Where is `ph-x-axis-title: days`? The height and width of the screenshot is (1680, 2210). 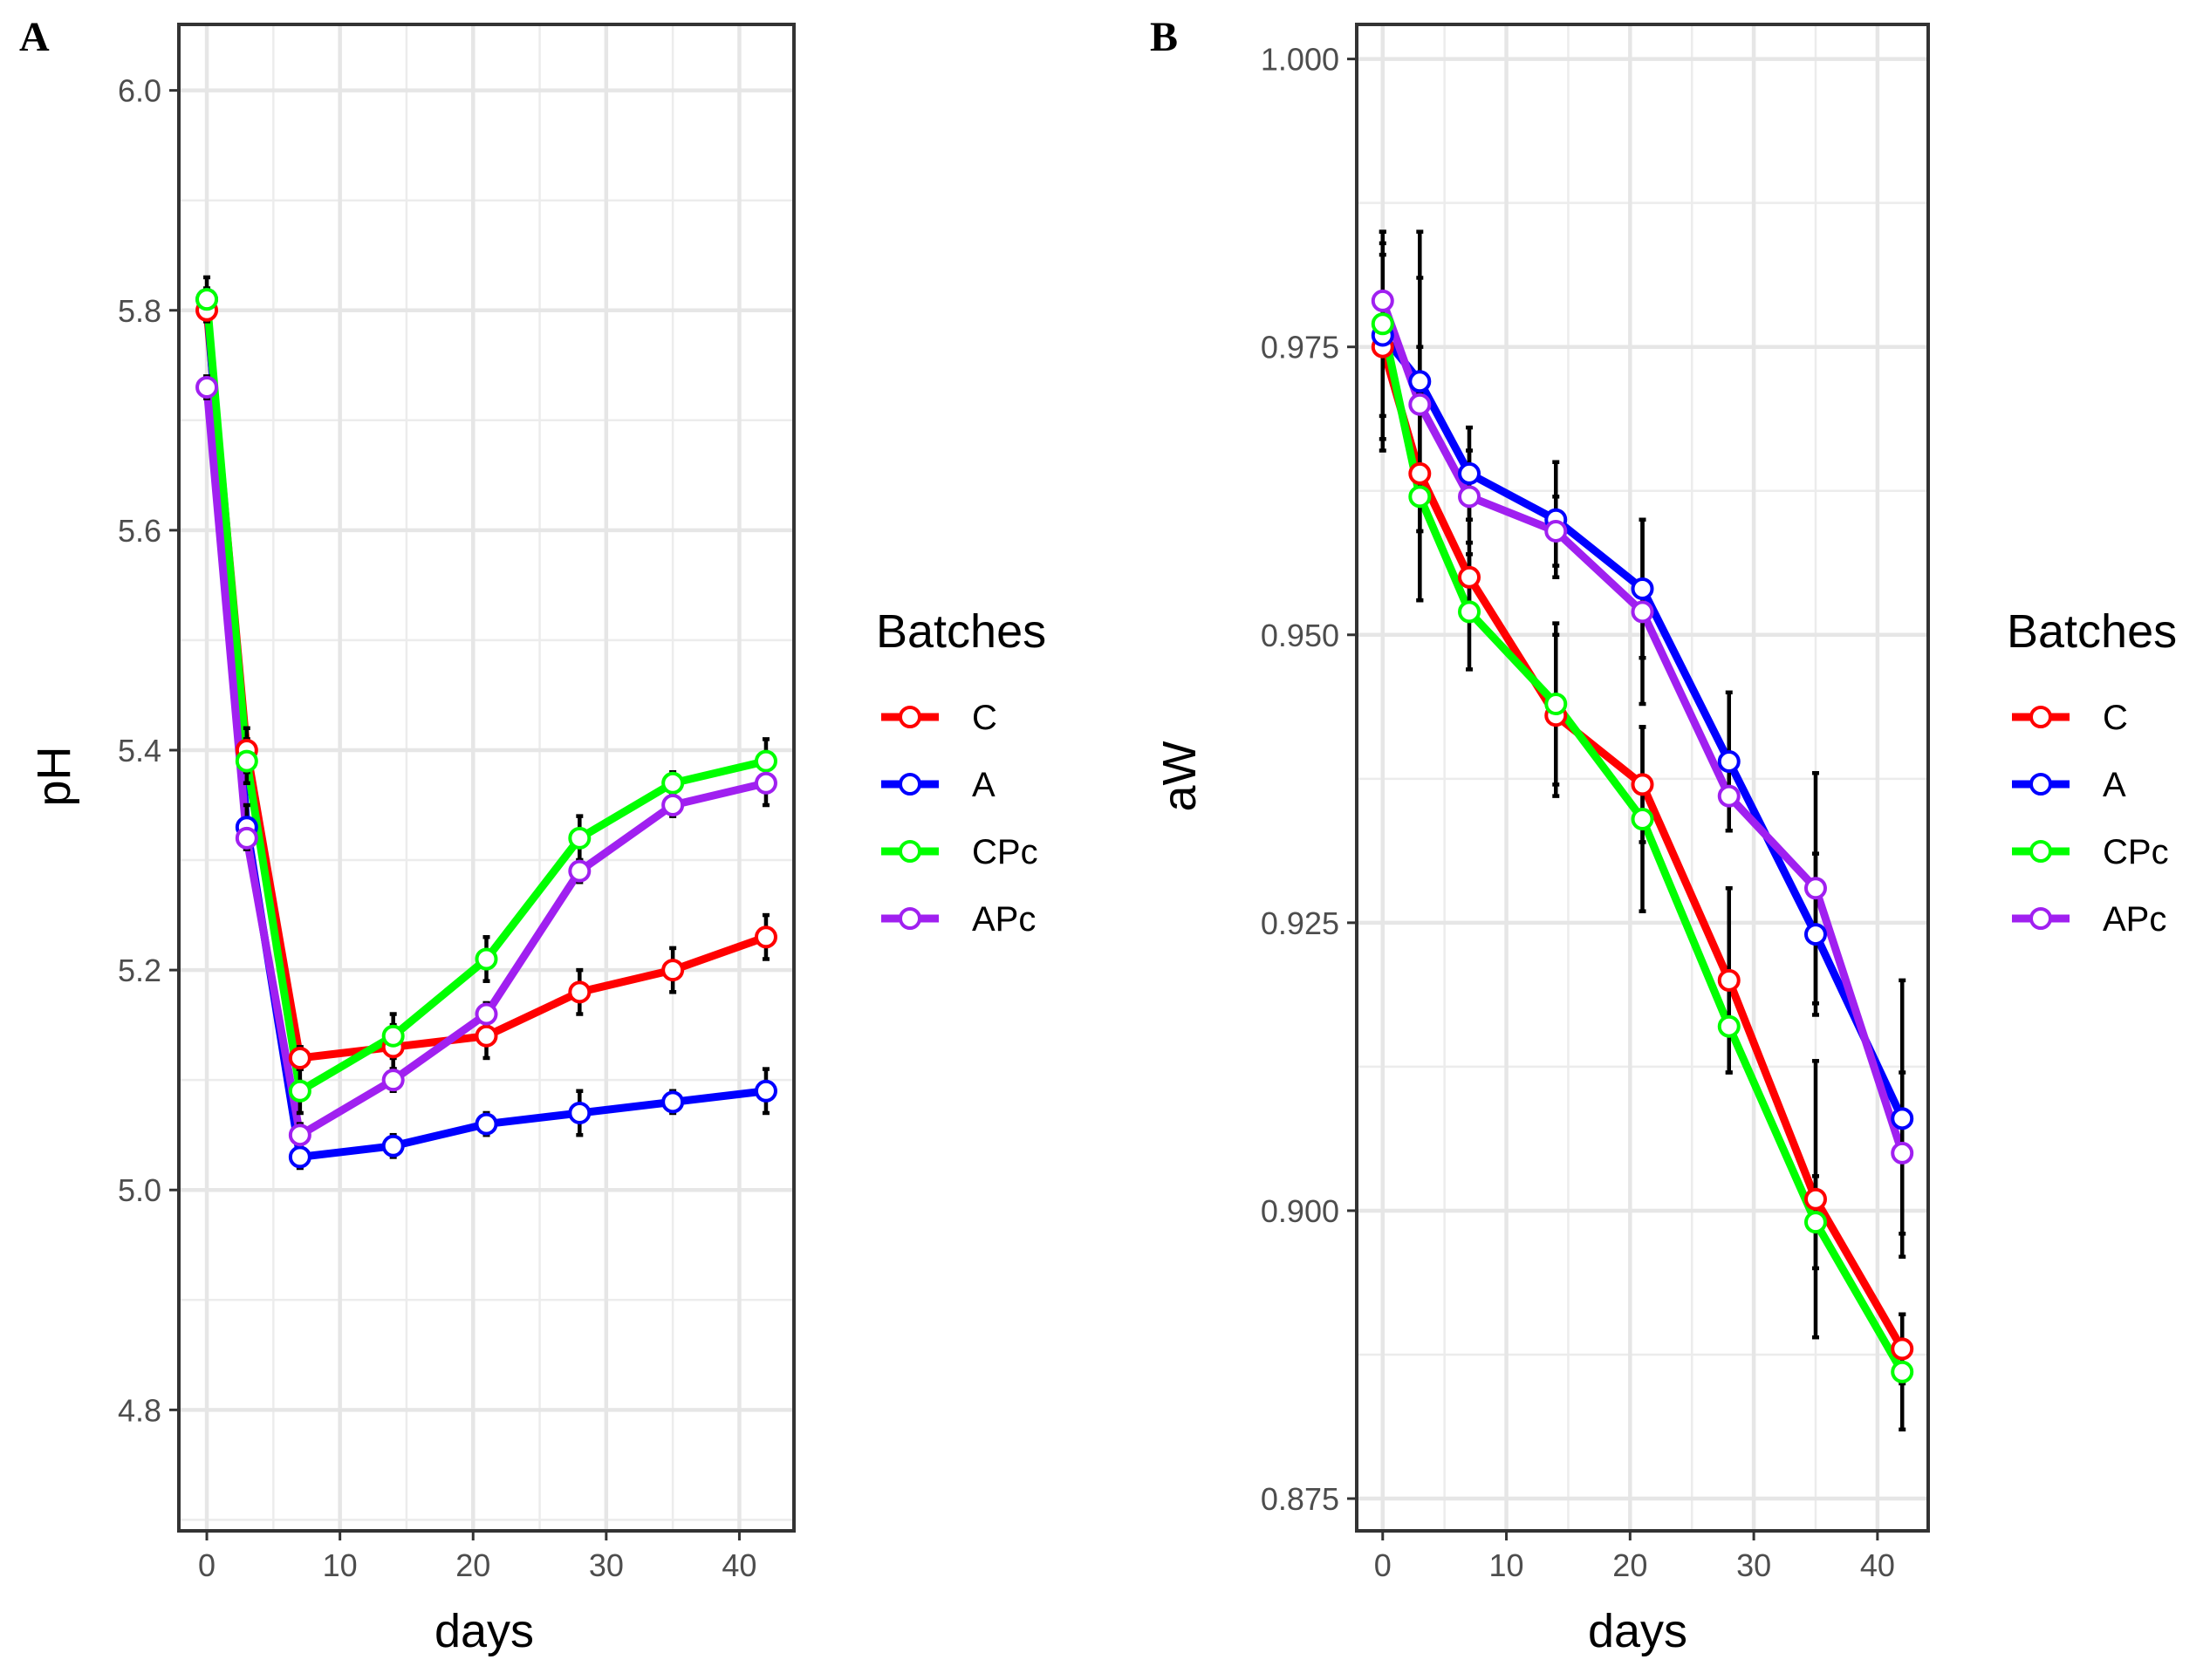
ph-x-axis-title: days is located at coordinates (484, 1631).